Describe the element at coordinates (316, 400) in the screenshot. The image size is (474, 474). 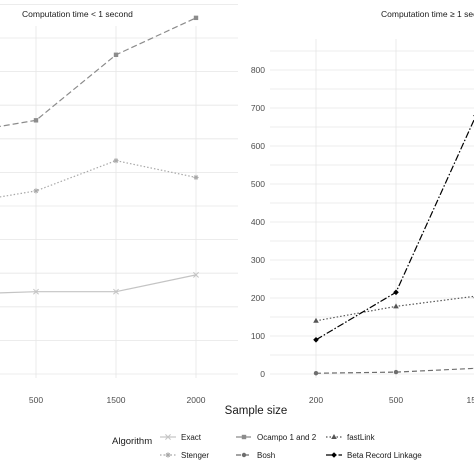
I see `right-xtick-200: 200` at that location.